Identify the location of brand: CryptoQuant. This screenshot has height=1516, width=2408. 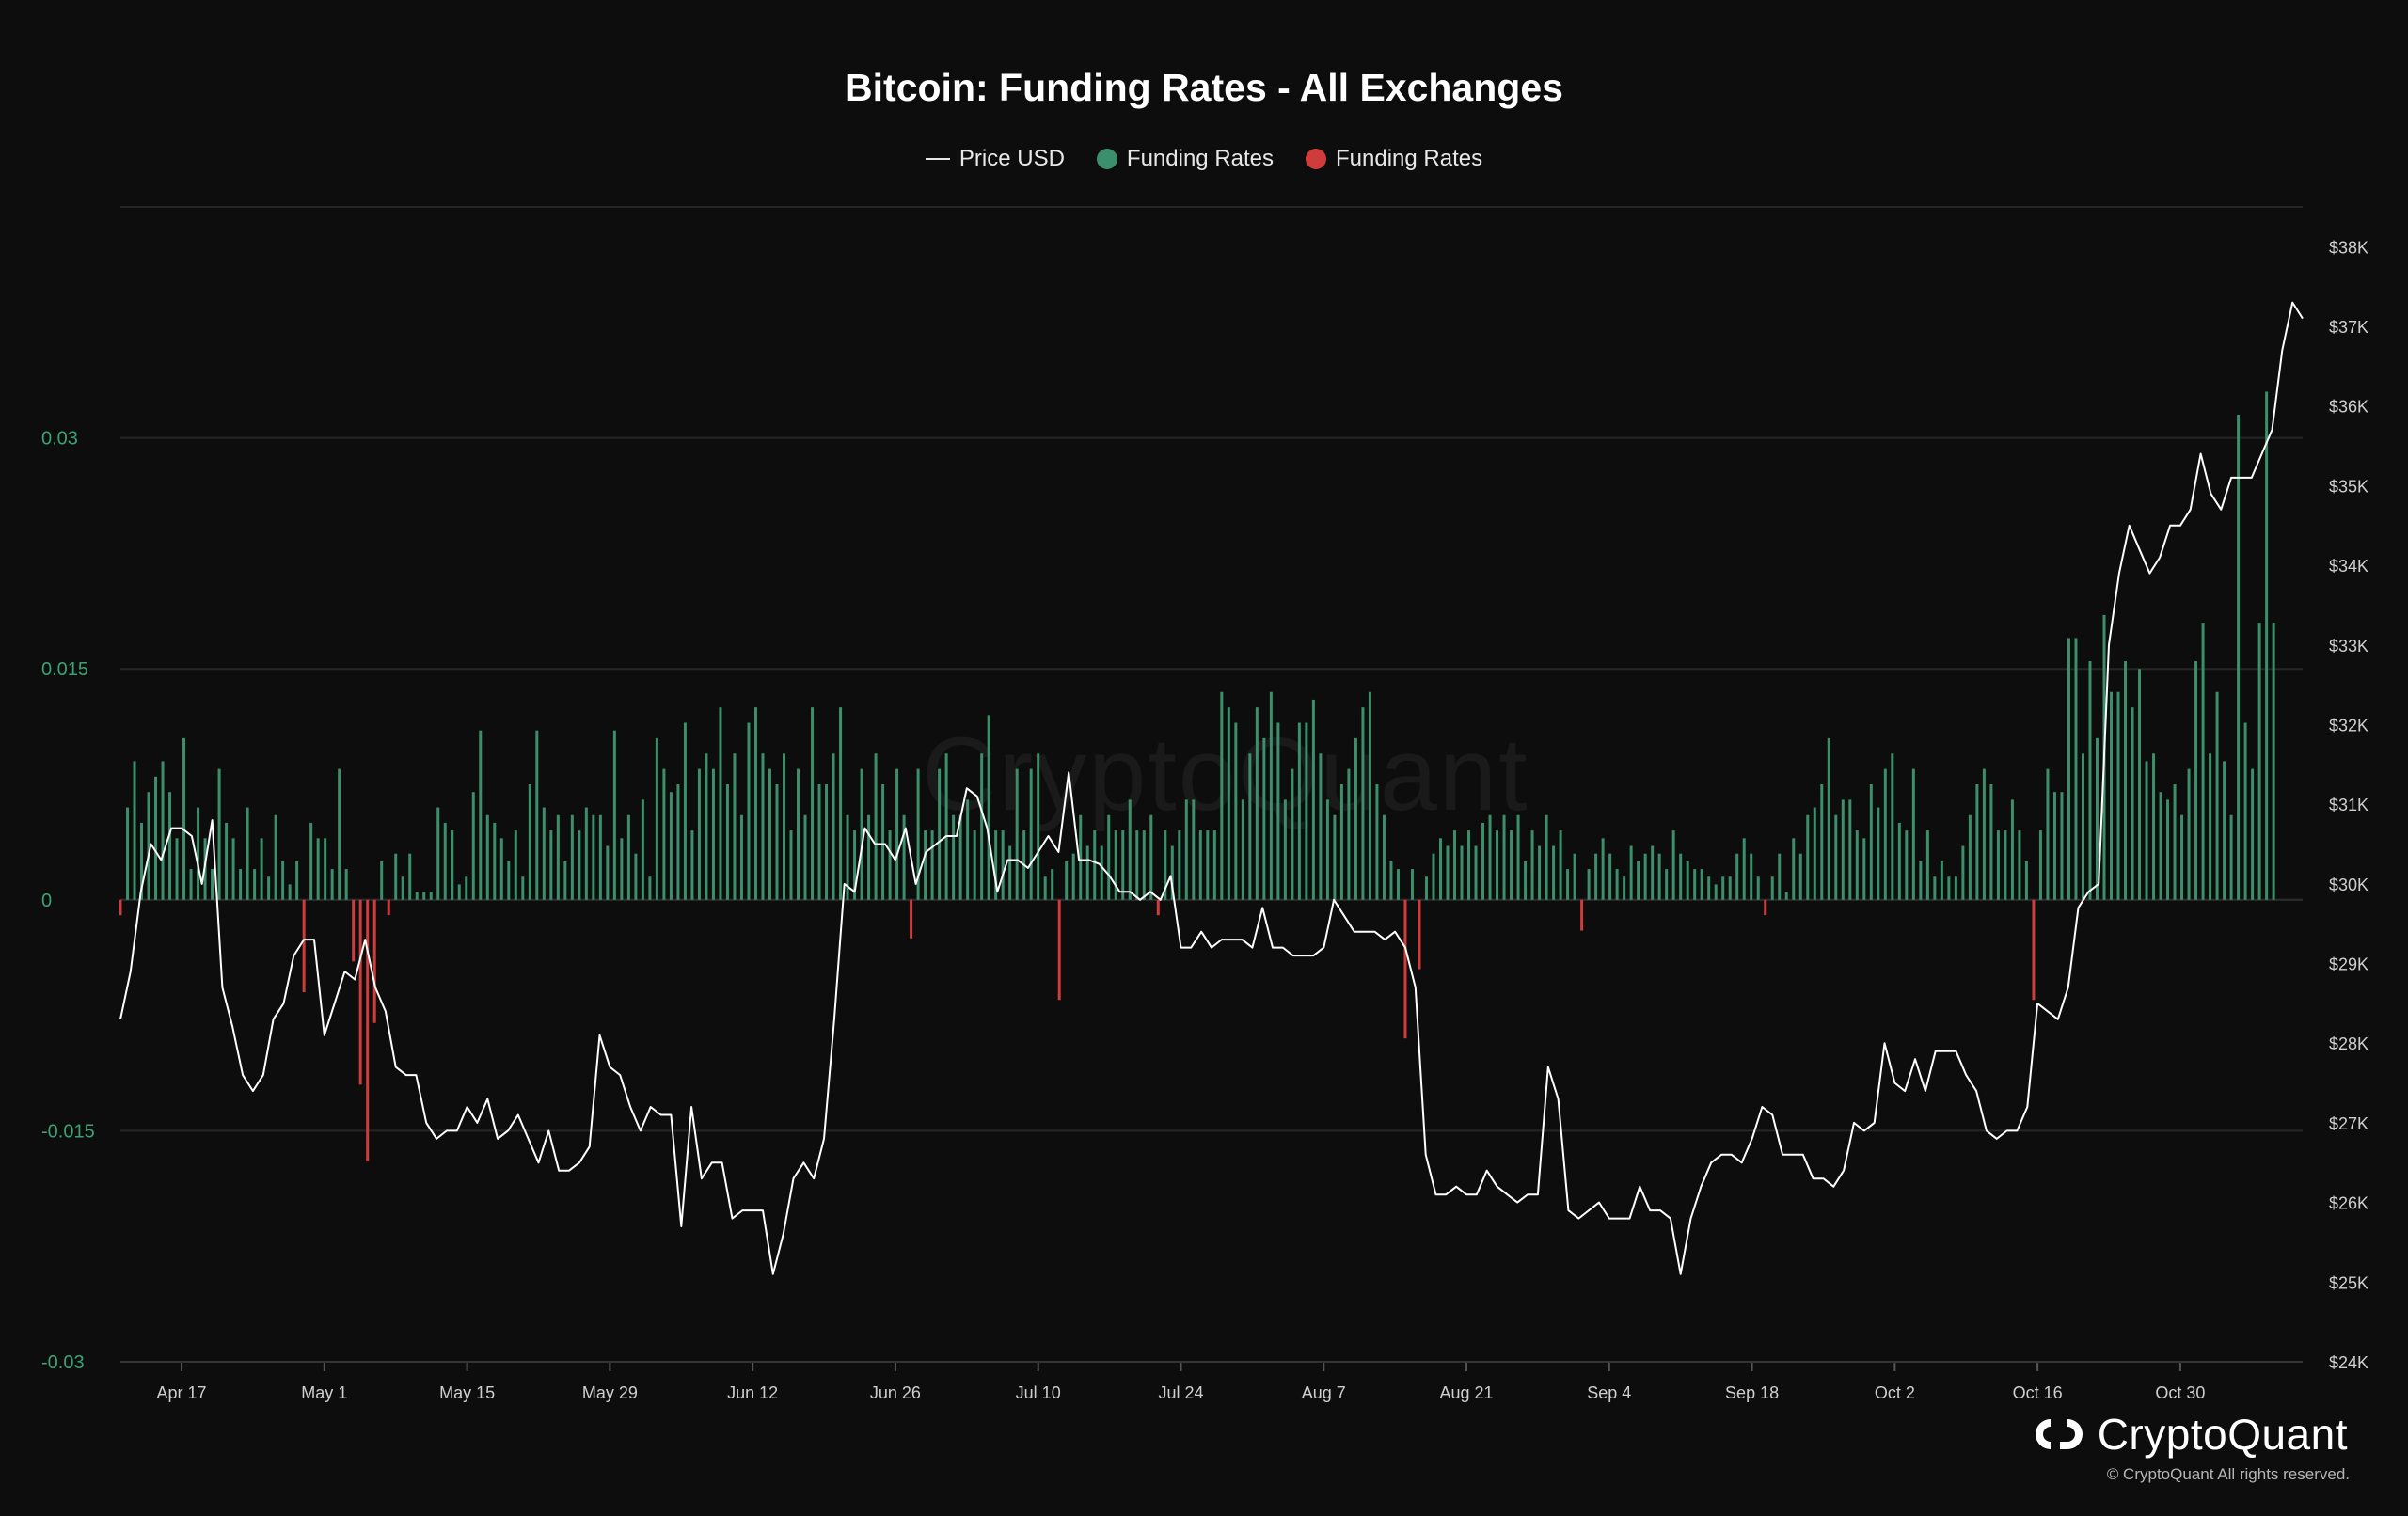
(2190, 1434).